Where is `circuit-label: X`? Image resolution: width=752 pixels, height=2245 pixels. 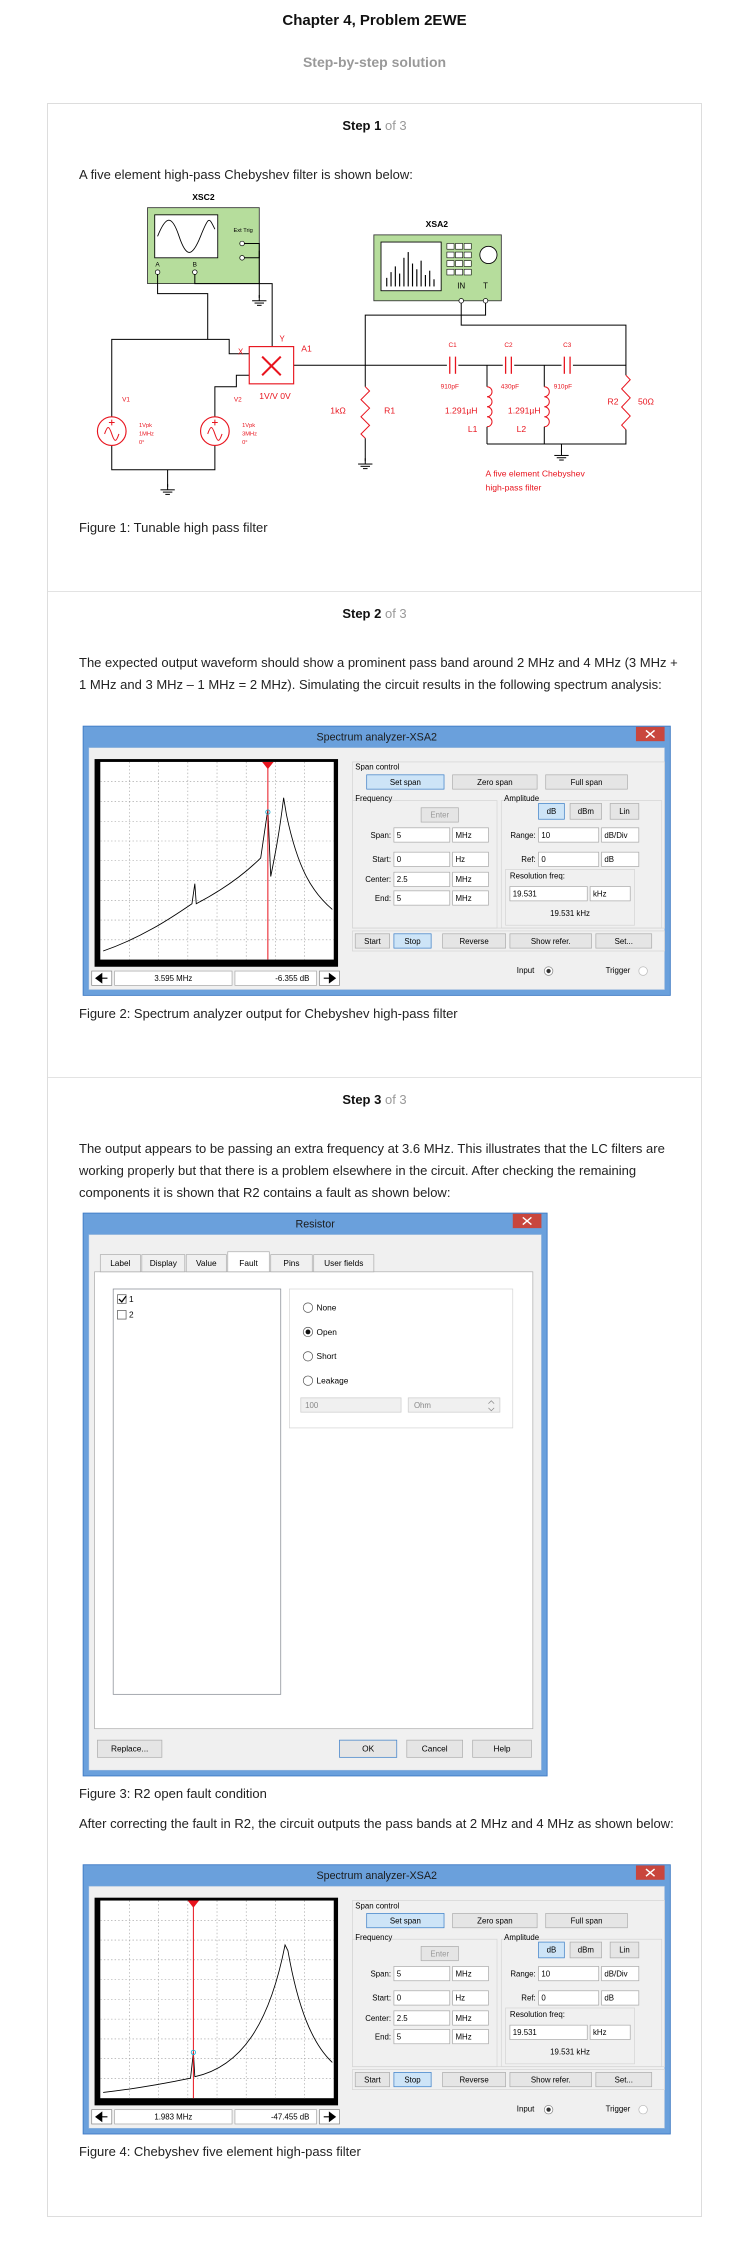
circuit-label: X is located at coordinates (241, 351).